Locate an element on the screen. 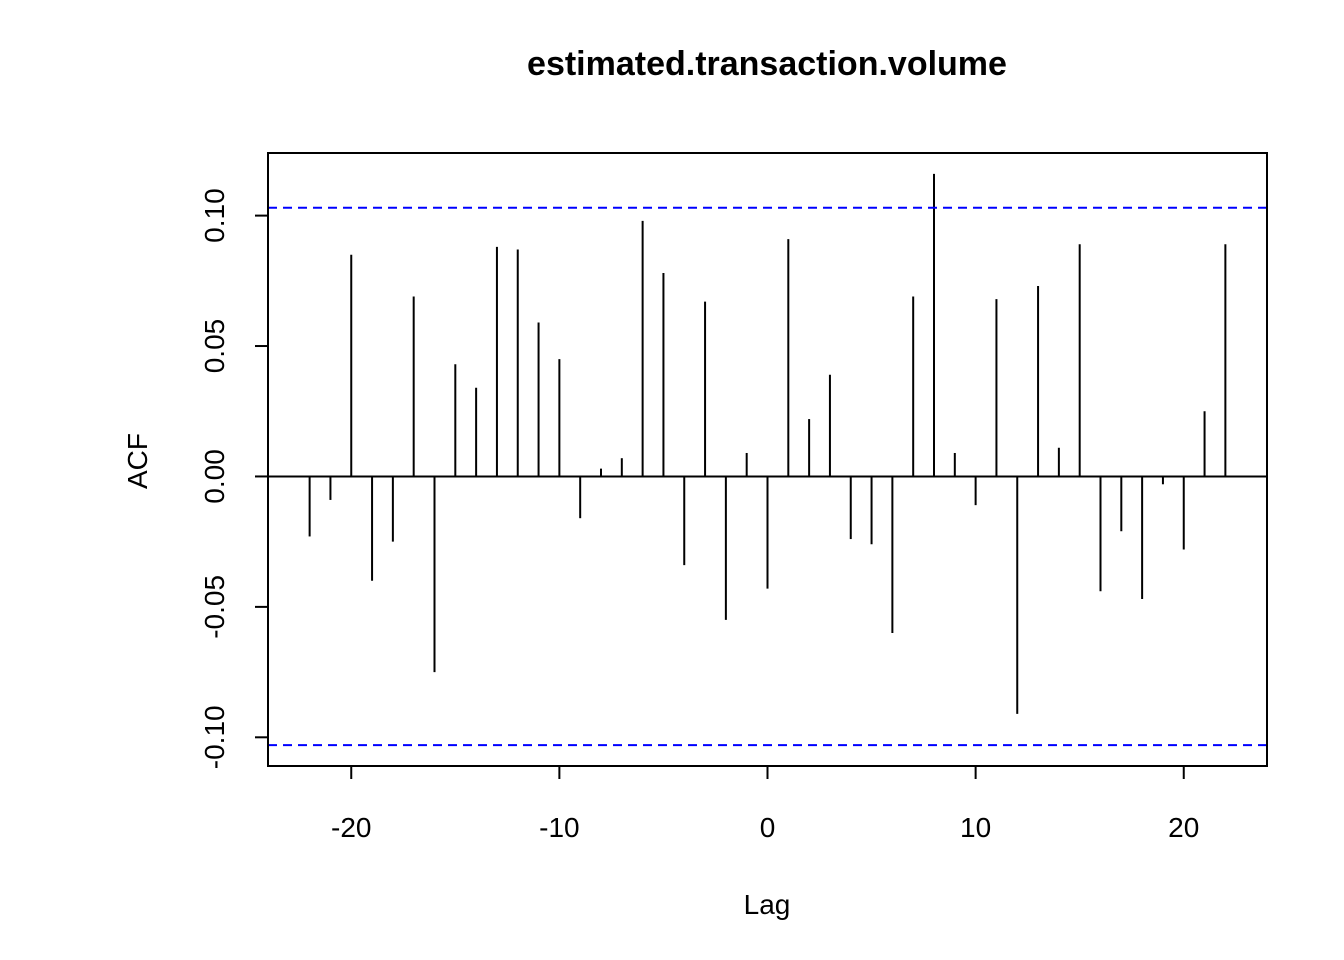  y-tick-label: -0.05 is located at coordinates (214, 607).